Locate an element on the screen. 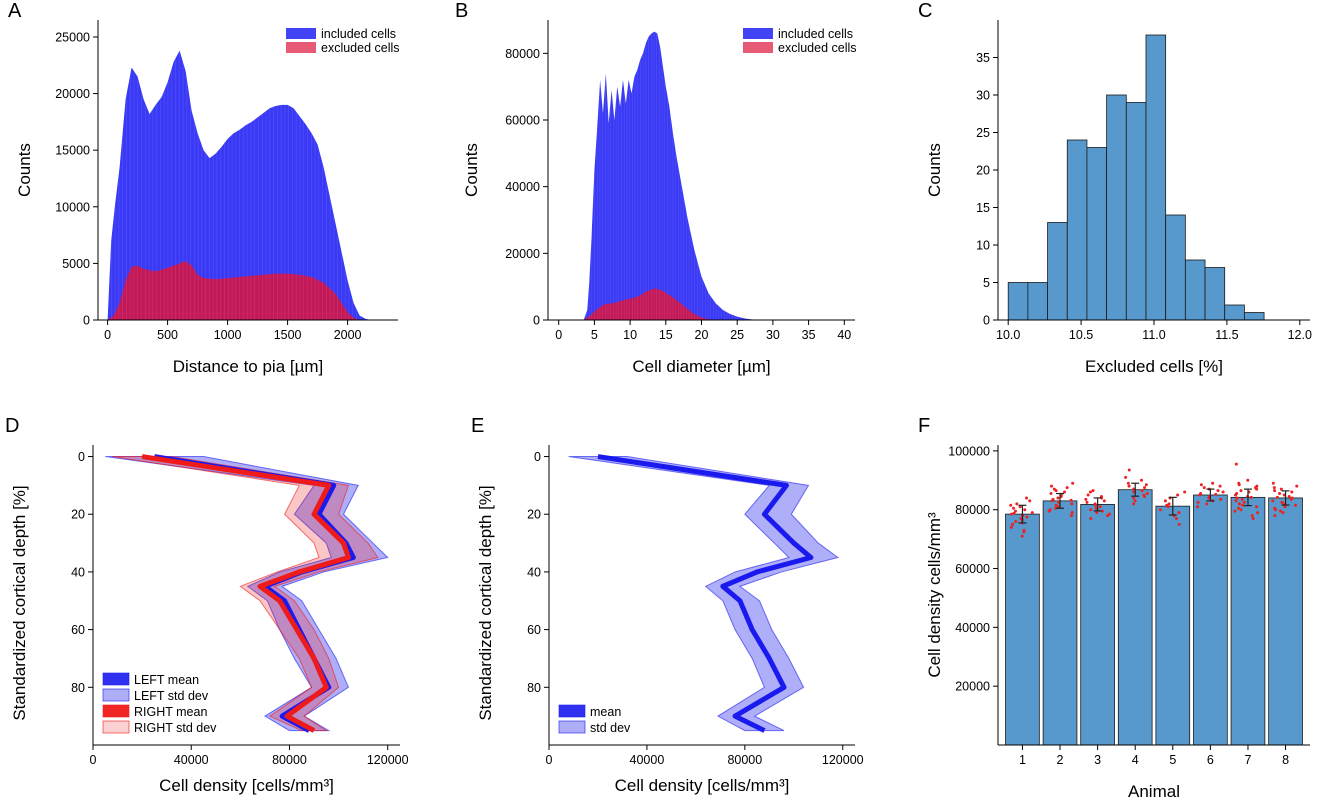 Image resolution: width=1325 pixels, height=800 pixels. y-tick-label: 80 is located at coordinates (78, 688).